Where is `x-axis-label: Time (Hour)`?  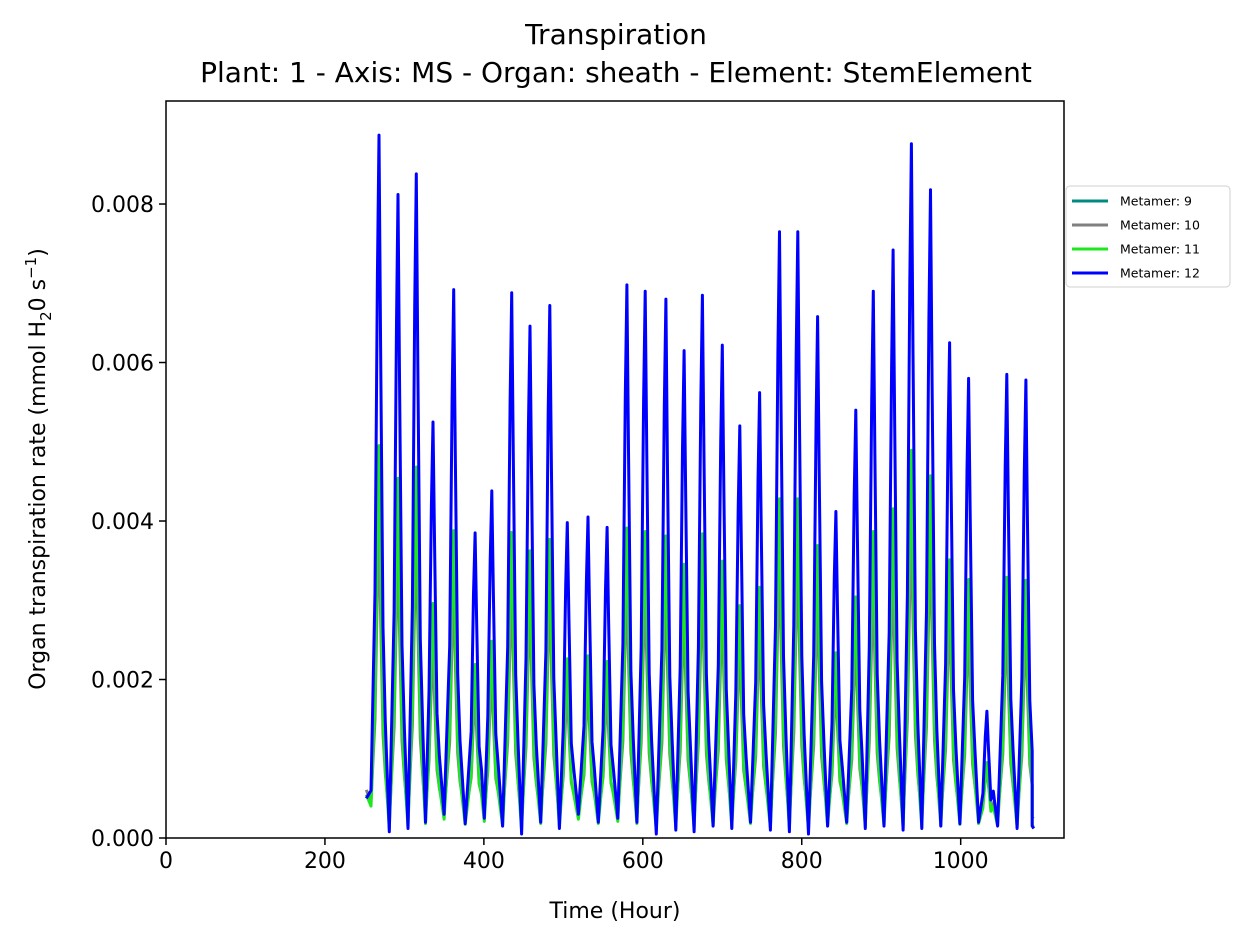 x-axis-label: Time (Hour) is located at coordinates (615, 911).